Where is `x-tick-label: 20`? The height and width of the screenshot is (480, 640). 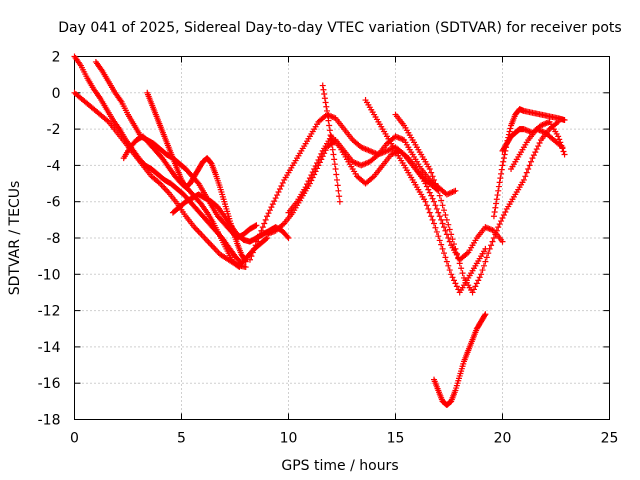
x-tick-label: 20 is located at coordinates (503, 439).